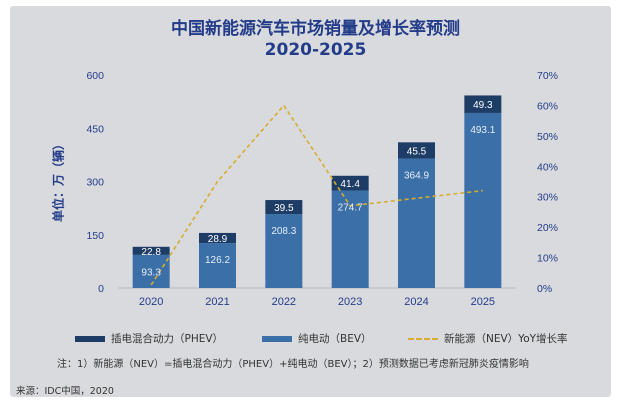 This screenshot has height=403, width=631. What do you see at coordinates (335, 339) in the screenshot?
I see `legend-bev-label: 纯电动（BEV）` at bounding box center [335, 339].